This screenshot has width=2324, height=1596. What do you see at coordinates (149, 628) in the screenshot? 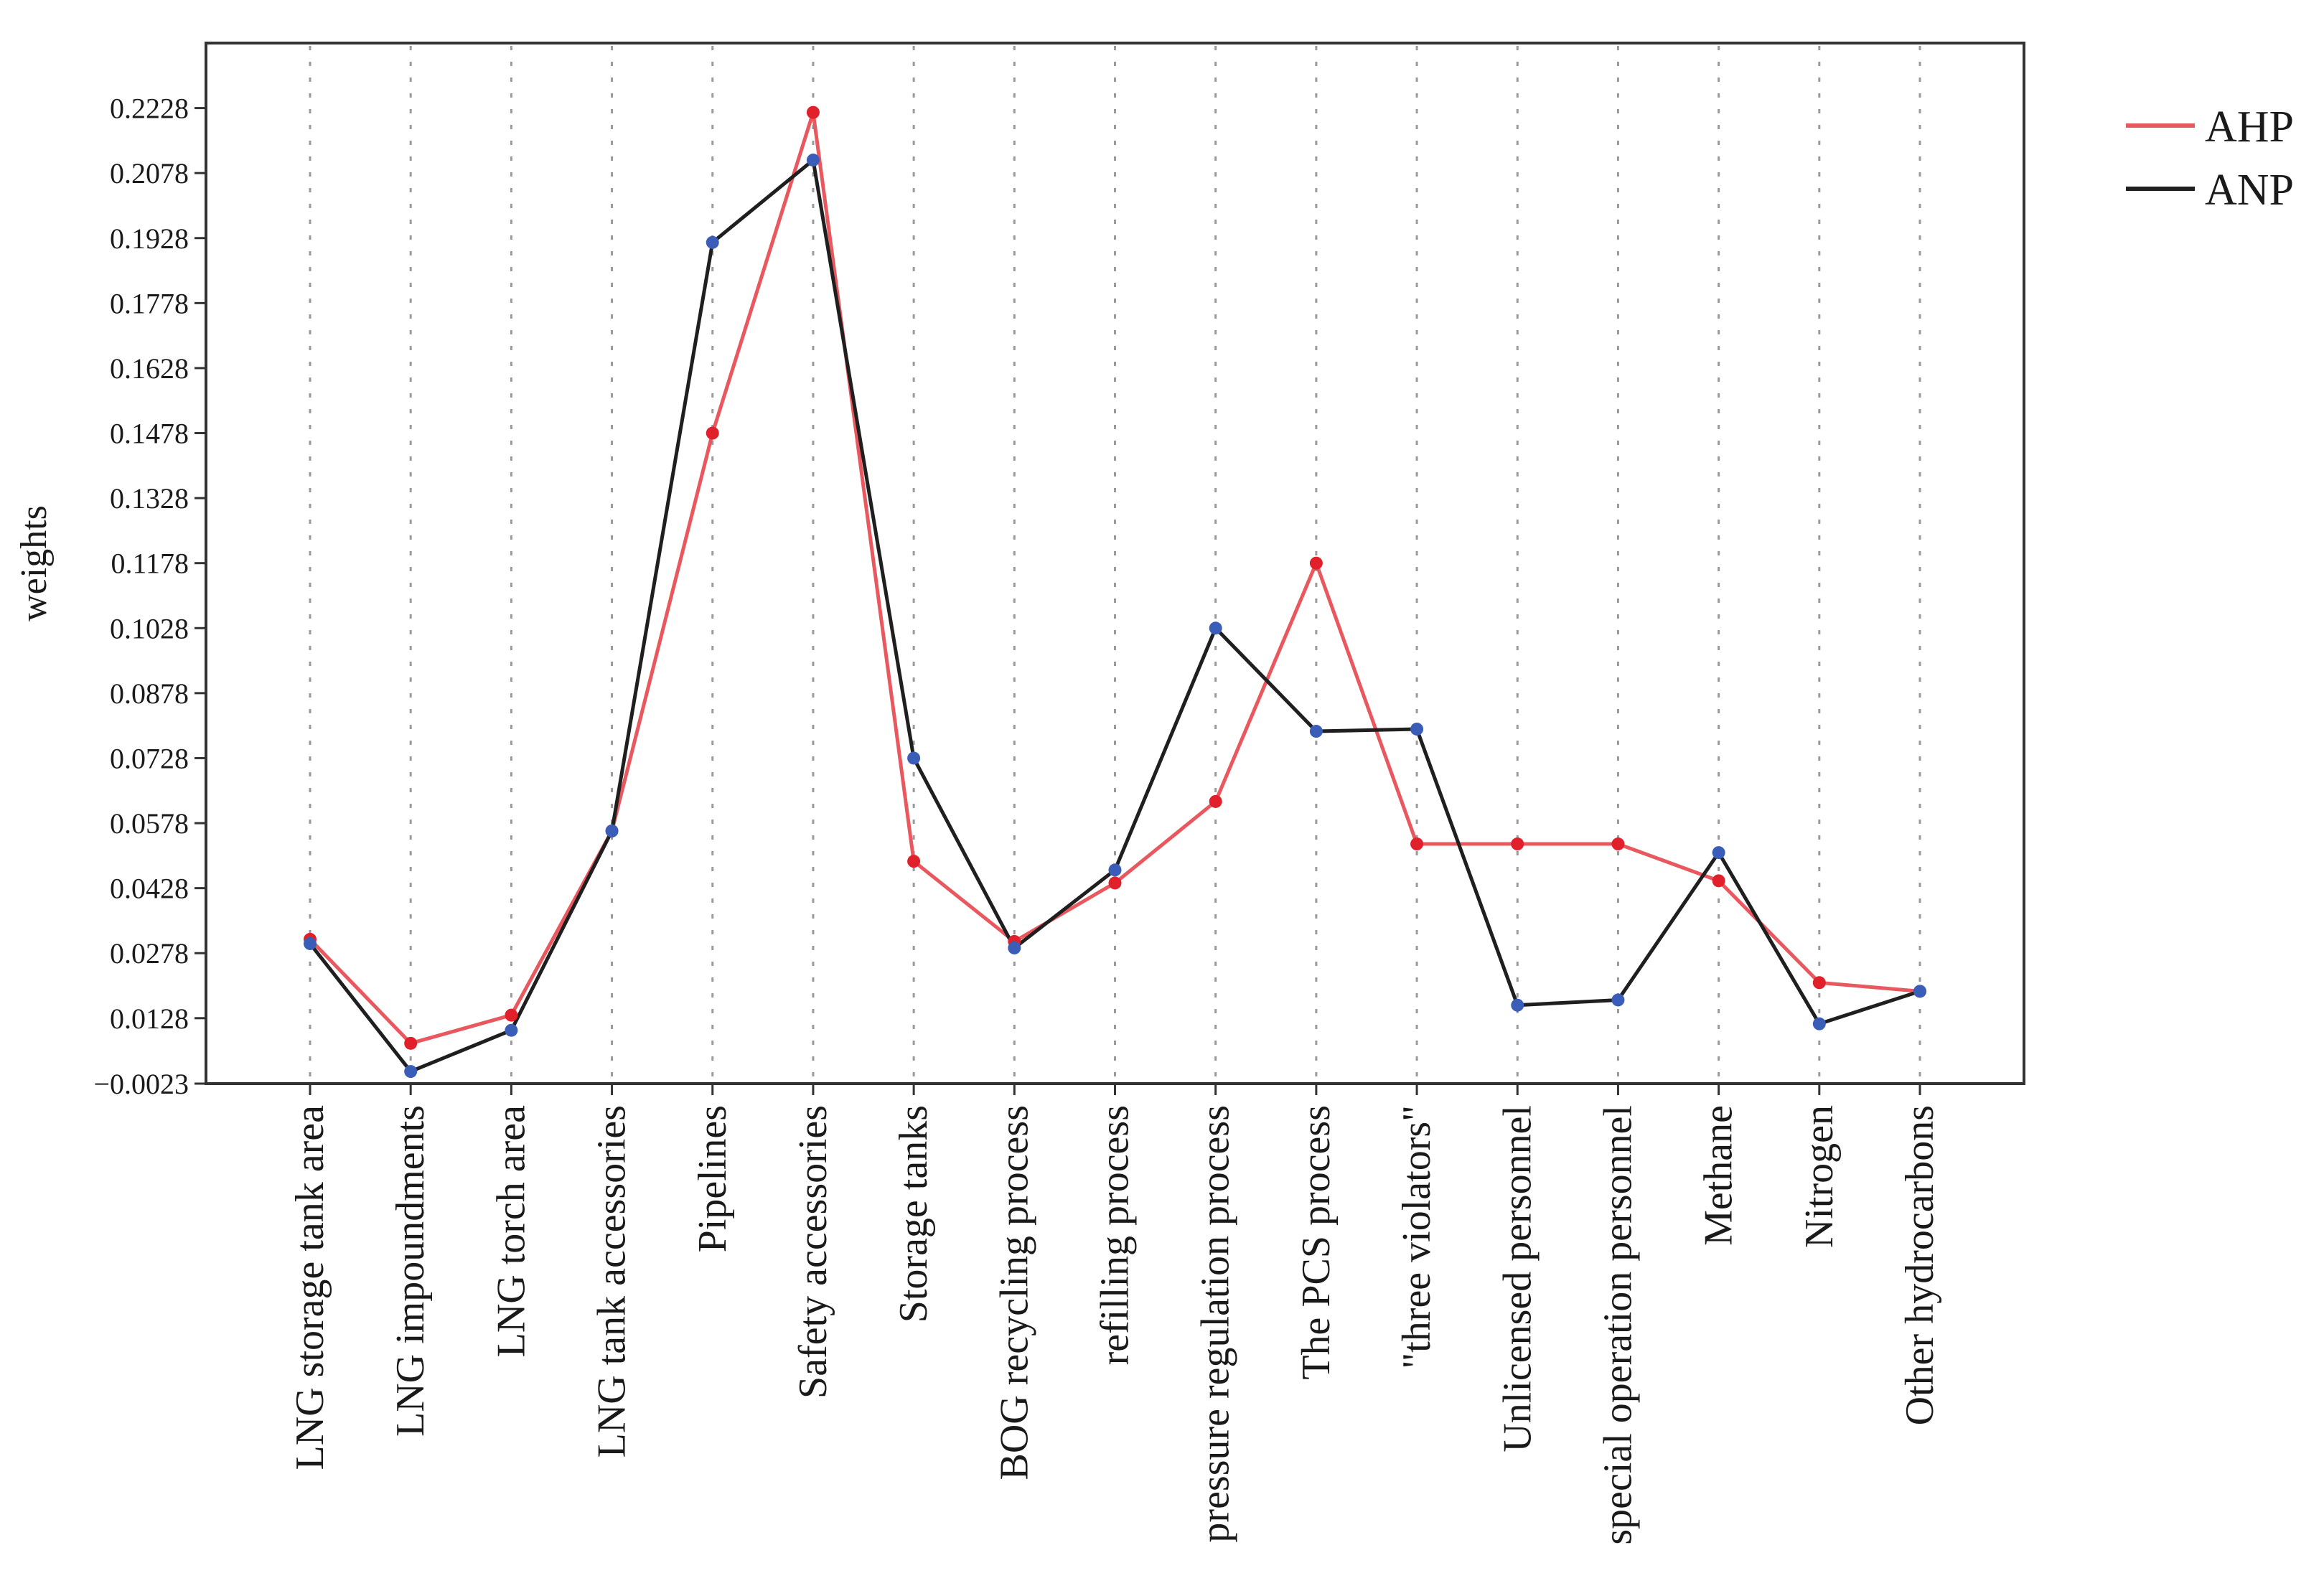
I see `y-tick-label: 0.1028` at bounding box center [149, 628].